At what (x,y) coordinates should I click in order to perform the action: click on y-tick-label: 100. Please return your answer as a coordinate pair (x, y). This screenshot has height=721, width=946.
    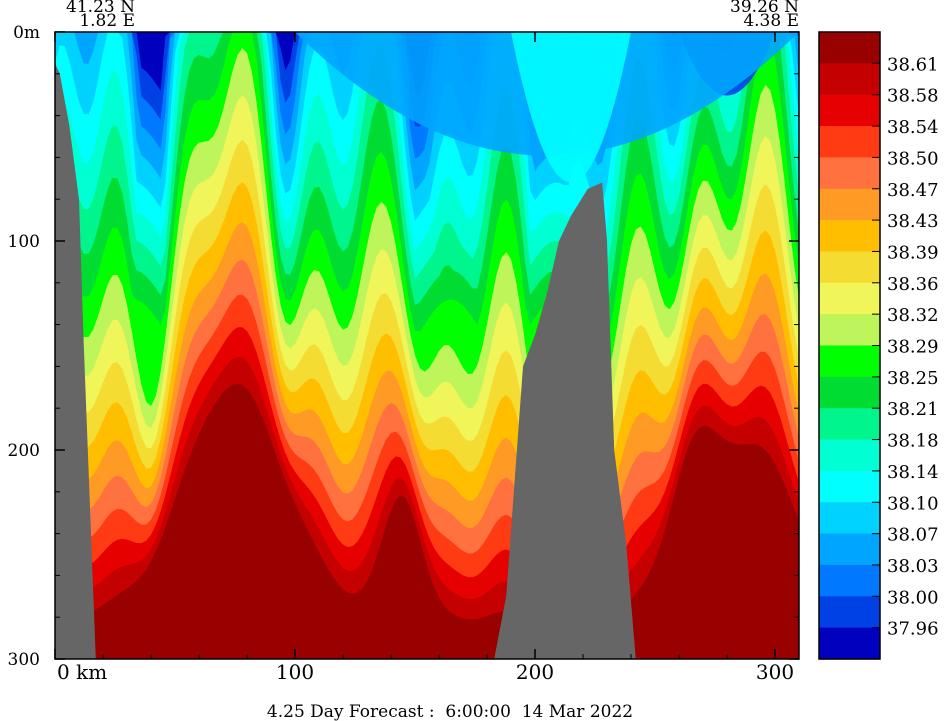
    Looking at the image, I should click on (24, 242).